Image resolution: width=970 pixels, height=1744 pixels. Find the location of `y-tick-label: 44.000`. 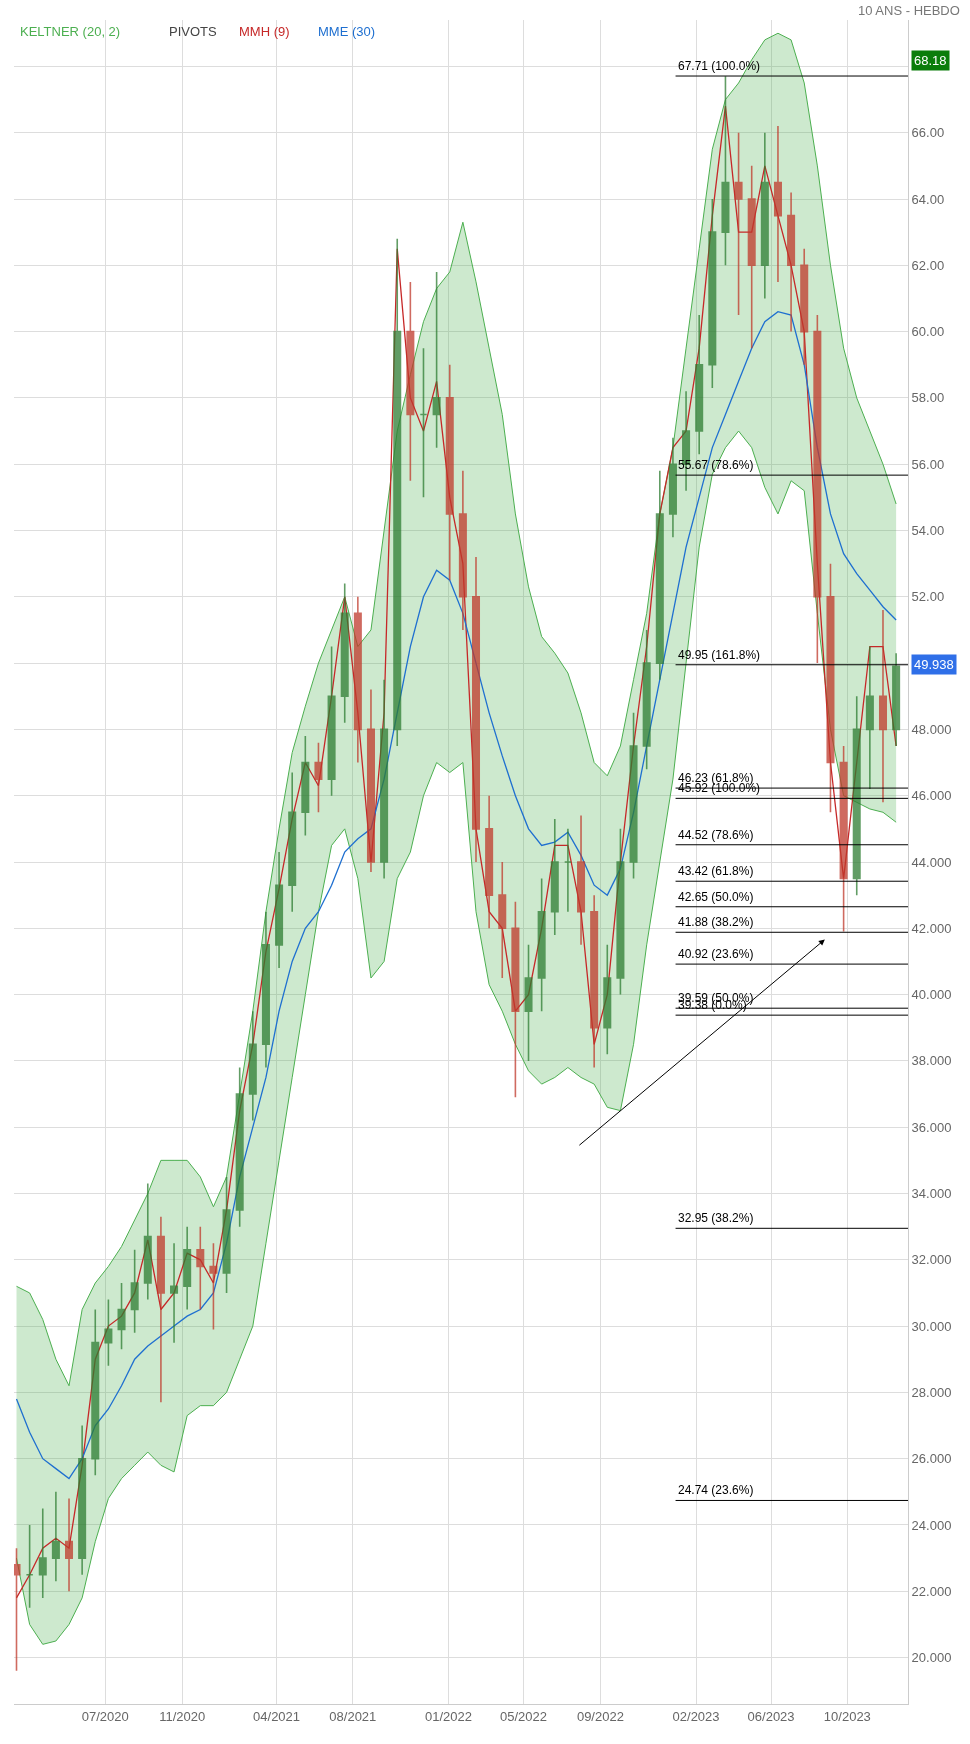

y-tick-label: 44.000 is located at coordinates (931, 862).